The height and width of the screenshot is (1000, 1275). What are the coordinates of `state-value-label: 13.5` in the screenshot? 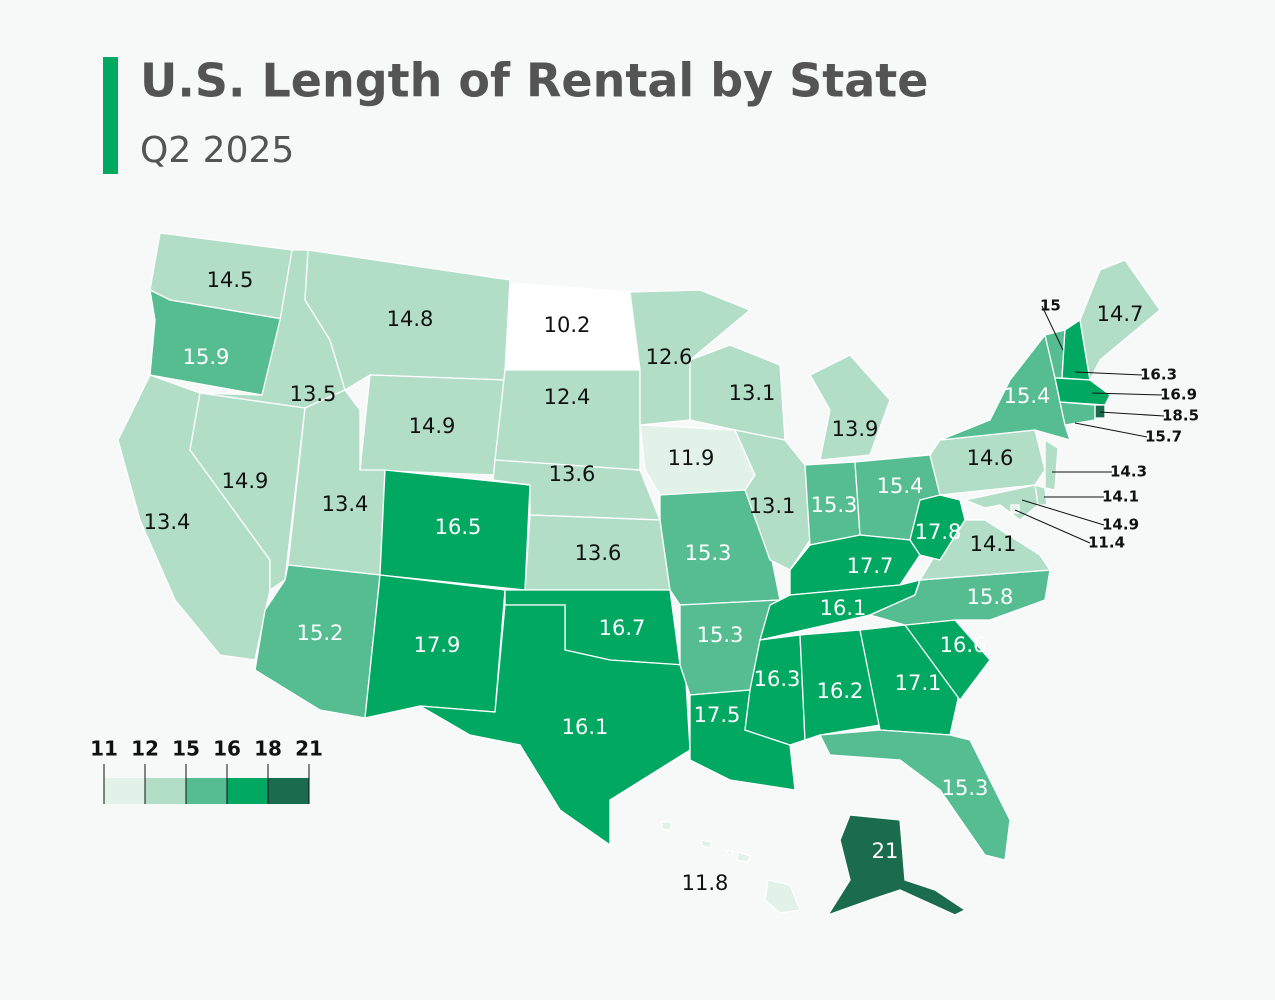 It's located at (313, 394).